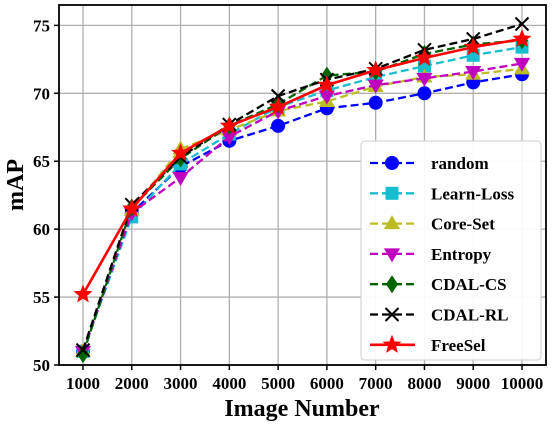 This screenshot has height=425, width=553. What do you see at coordinates (429, 163) in the screenshot?
I see `legend-item: random` at bounding box center [429, 163].